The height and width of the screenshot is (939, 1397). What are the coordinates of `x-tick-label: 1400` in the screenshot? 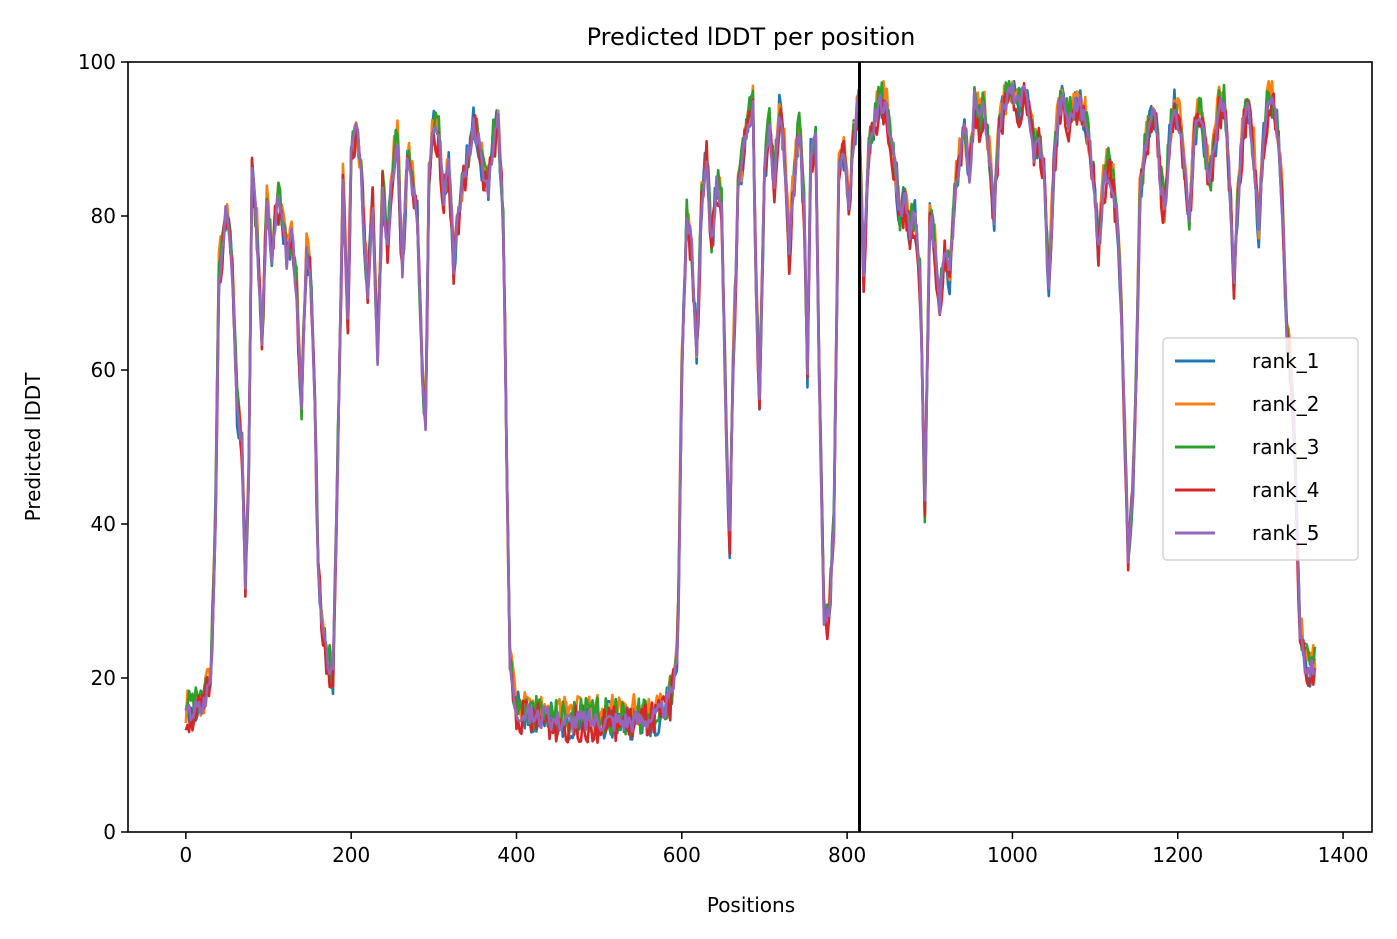 It's located at (1343, 855).